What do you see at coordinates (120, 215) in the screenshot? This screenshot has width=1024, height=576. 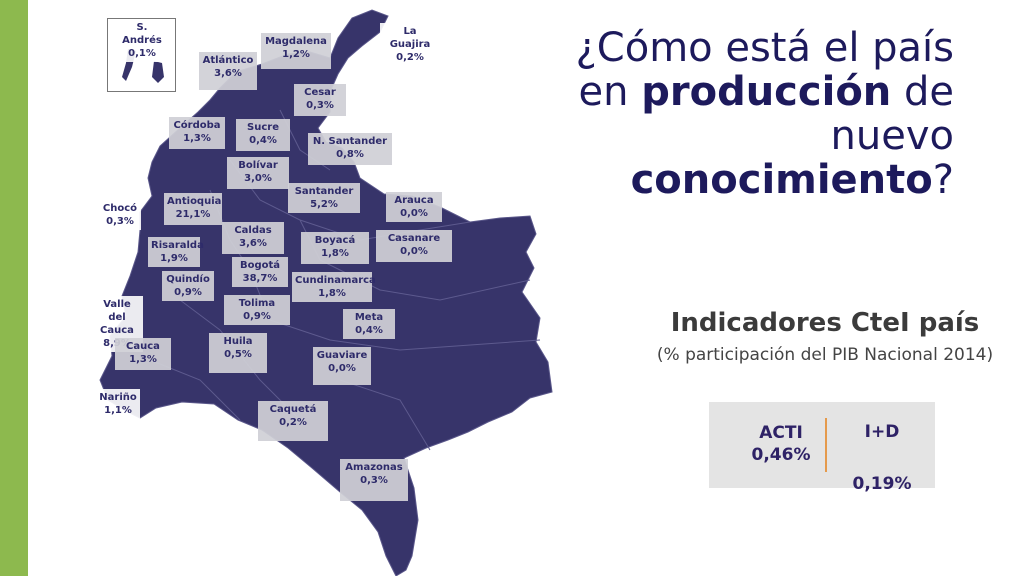 I see `dept-label-choco: Chocó 0,3%` at bounding box center [120, 215].